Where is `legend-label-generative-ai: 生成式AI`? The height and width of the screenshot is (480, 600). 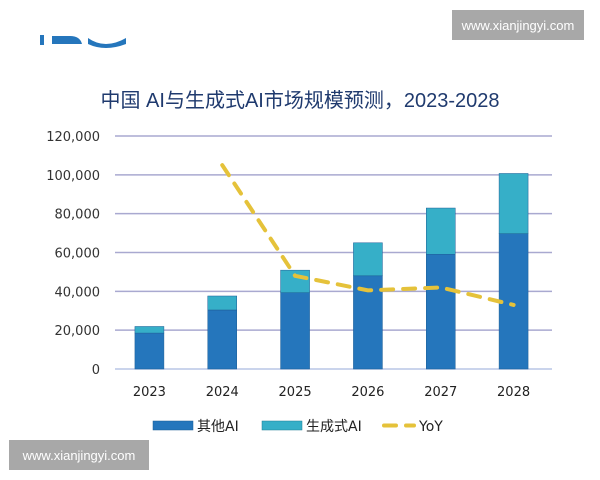 legend-label-generative-ai: 生成式AI is located at coordinates (334, 427).